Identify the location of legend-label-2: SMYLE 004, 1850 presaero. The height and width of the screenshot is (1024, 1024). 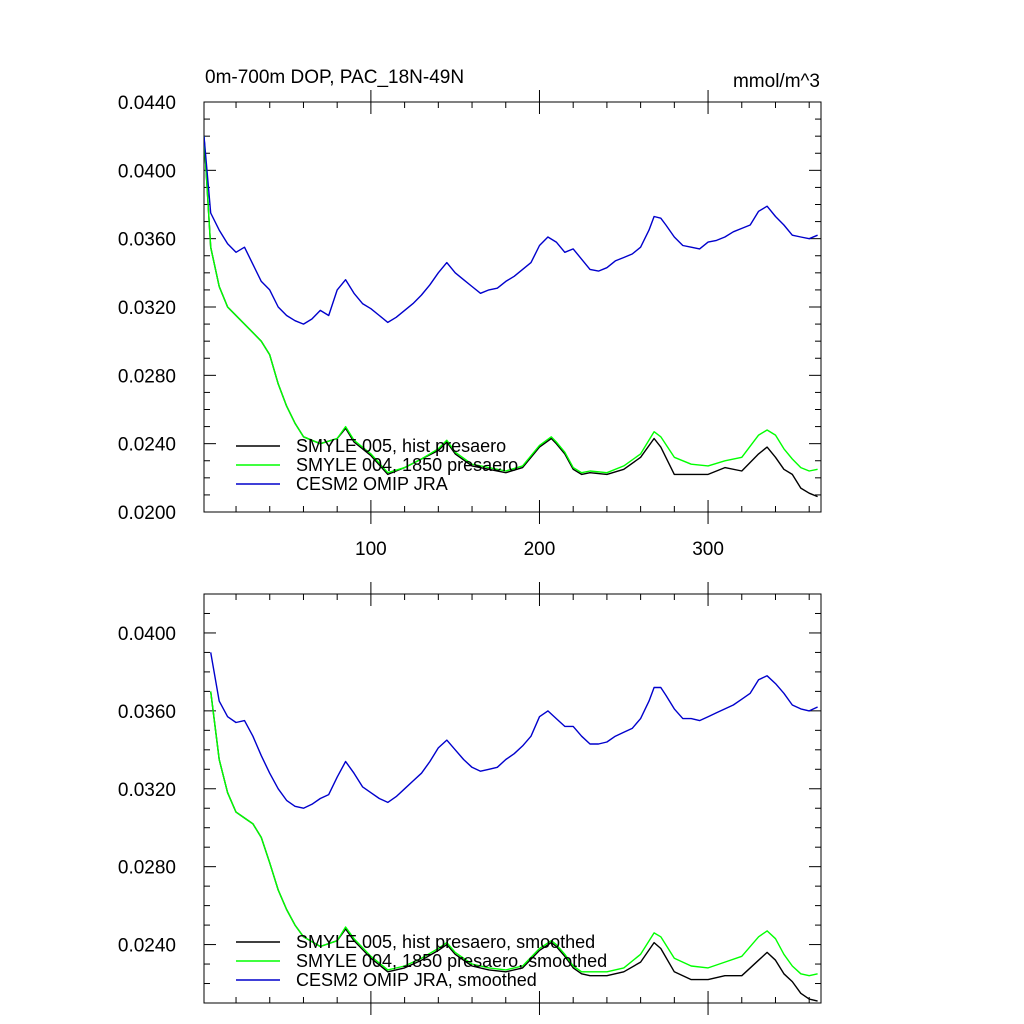
(407, 465).